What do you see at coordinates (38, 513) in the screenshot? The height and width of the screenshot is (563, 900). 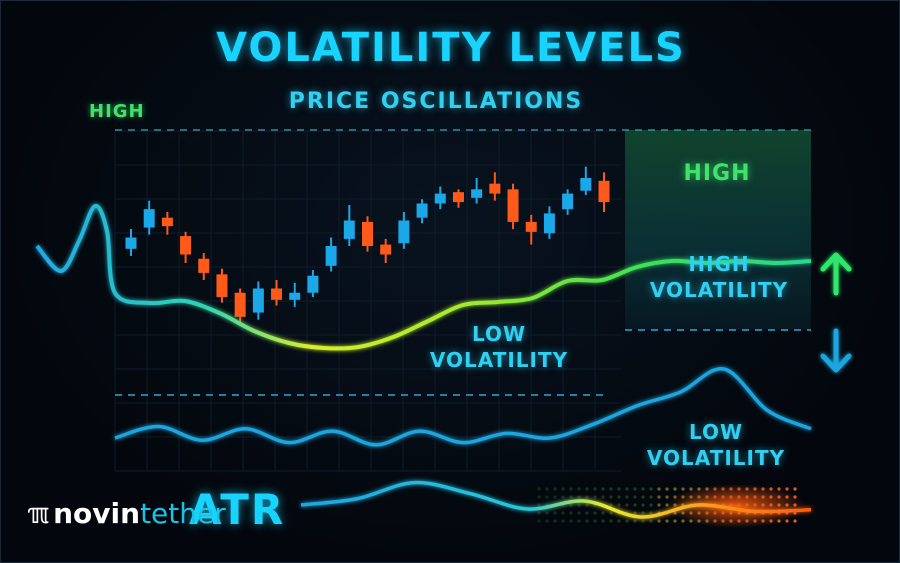 I see `brand-logo-mark: ℼ` at bounding box center [38, 513].